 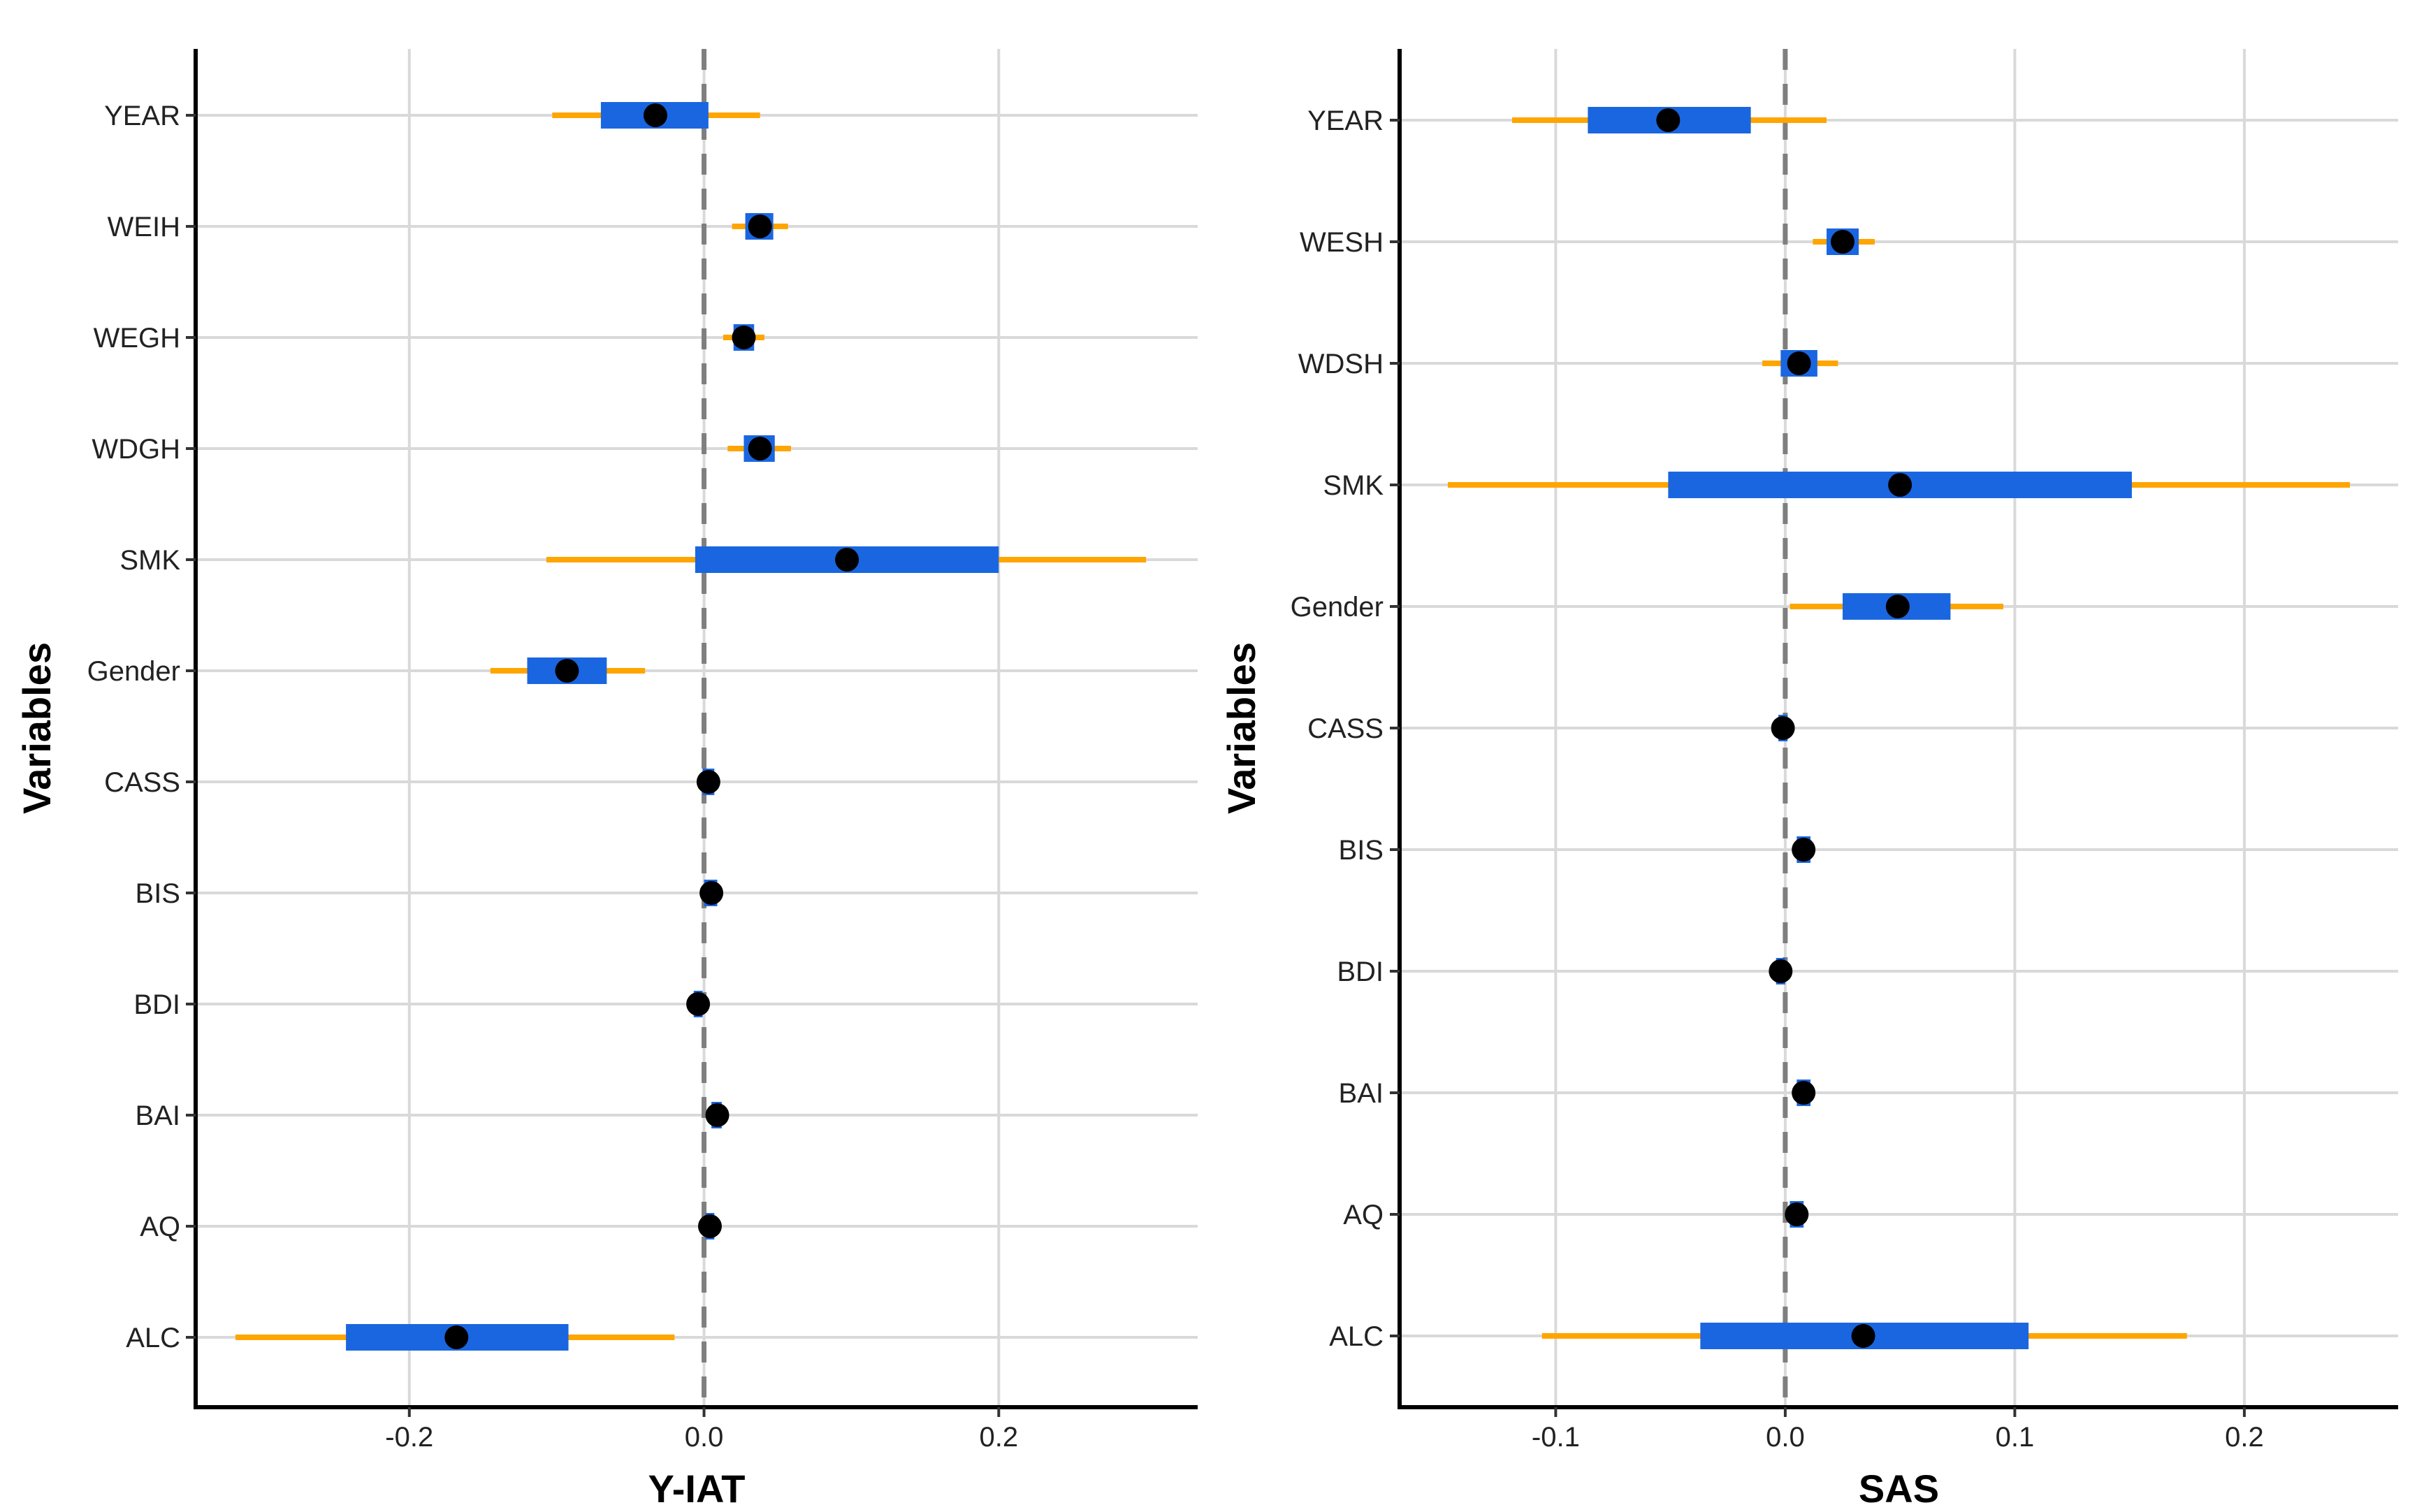 I want to click on x-tick-label: -0.2, so click(x=409, y=1437).